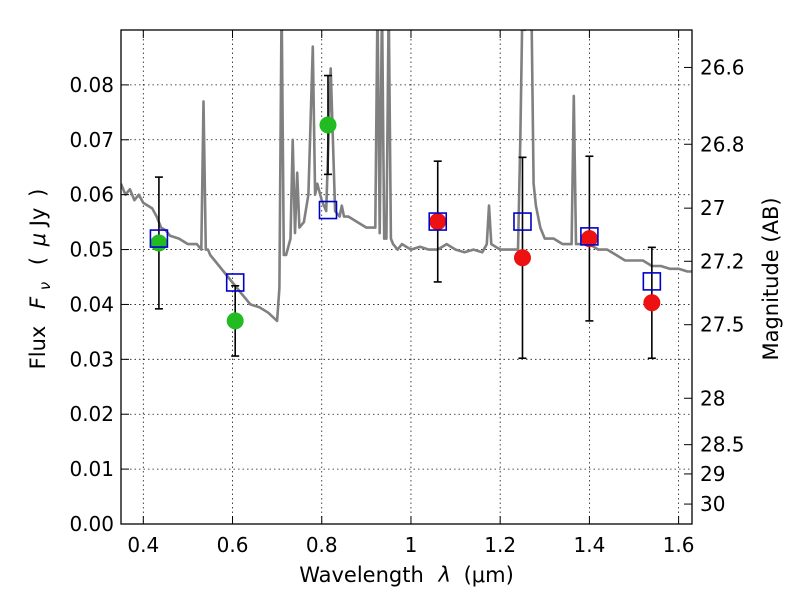  Describe the element at coordinates (722, 445) in the screenshot. I see `y2-tick-label: 28.5` at that location.